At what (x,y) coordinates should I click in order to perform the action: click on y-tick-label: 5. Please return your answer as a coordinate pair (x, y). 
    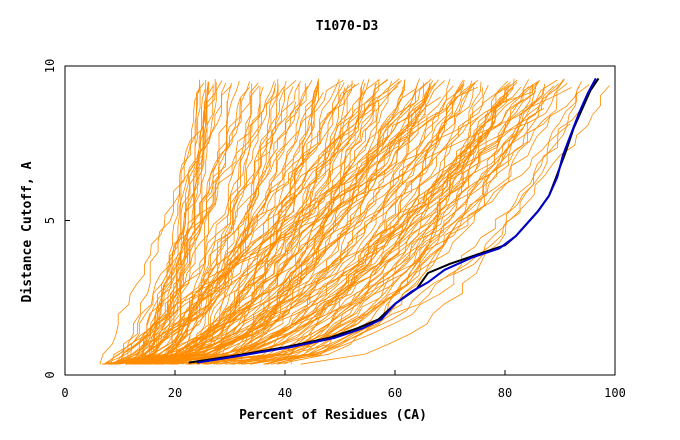
    Looking at the image, I should click on (50, 220).